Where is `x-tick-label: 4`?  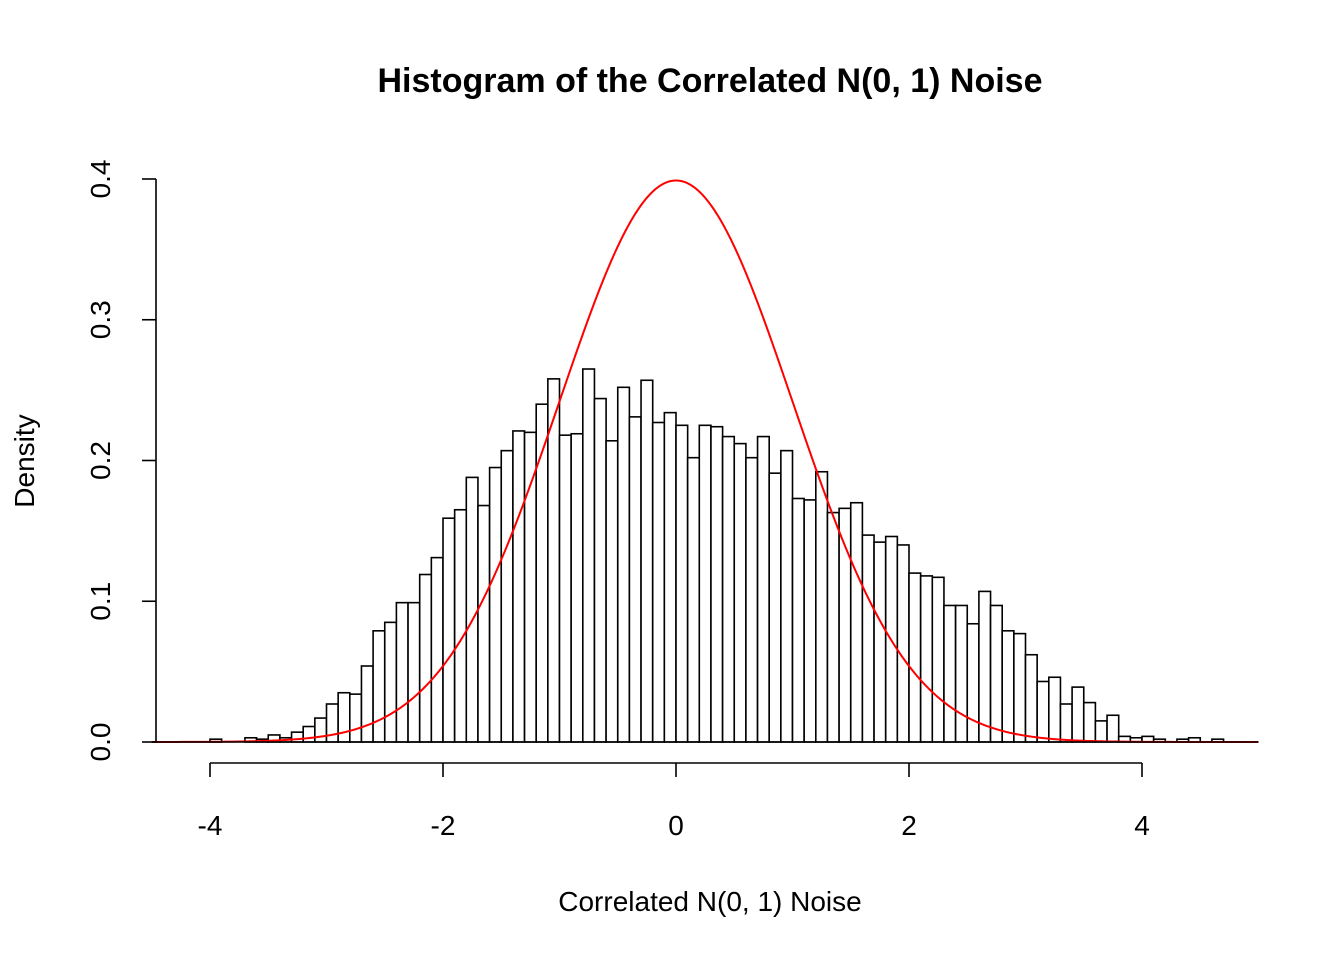
x-tick-label: 4 is located at coordinates (1142, 825).